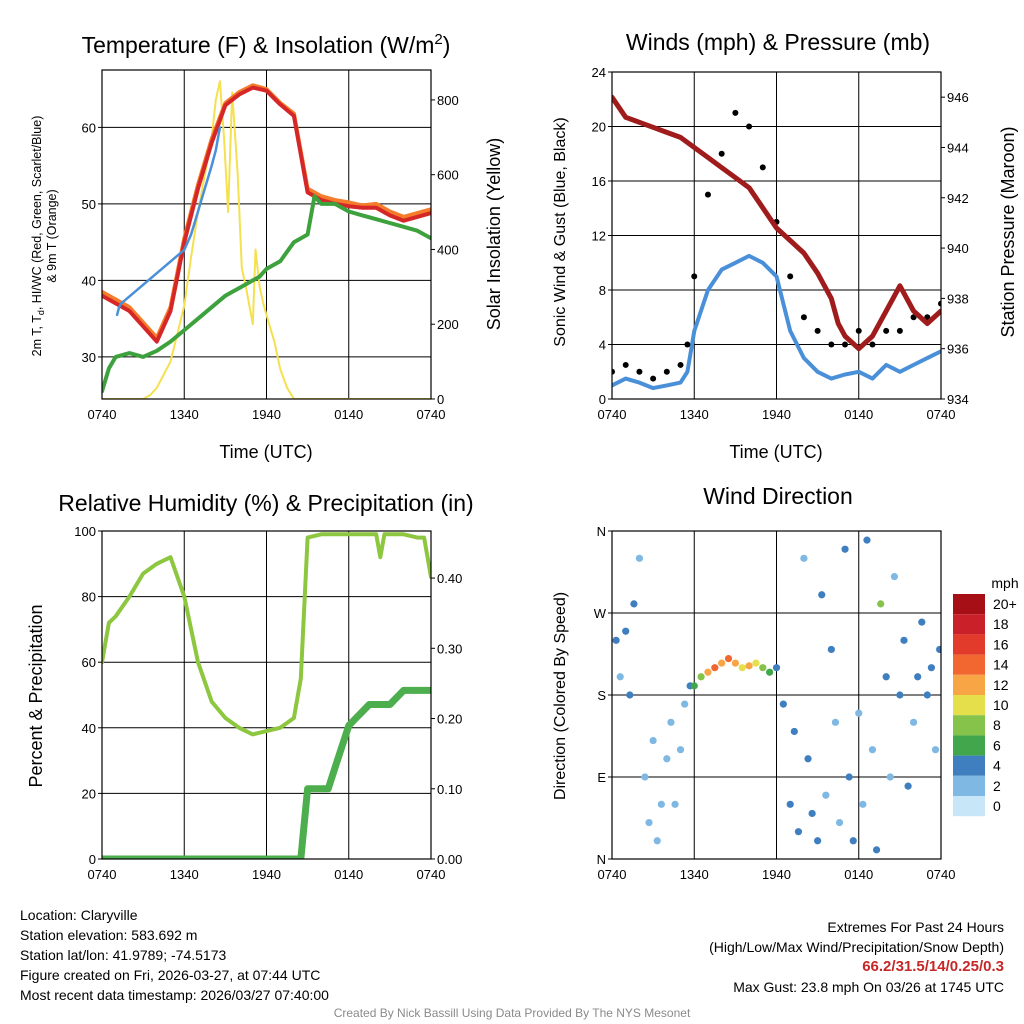 This screenshot has width=1024, height=1024. What do you see at coordinates (868, 987) in the screenshot?
I see `max-gust: Max Gust: 23.8 mph On 03/26 at 1745 UTC` at bounding box center [868, 987].